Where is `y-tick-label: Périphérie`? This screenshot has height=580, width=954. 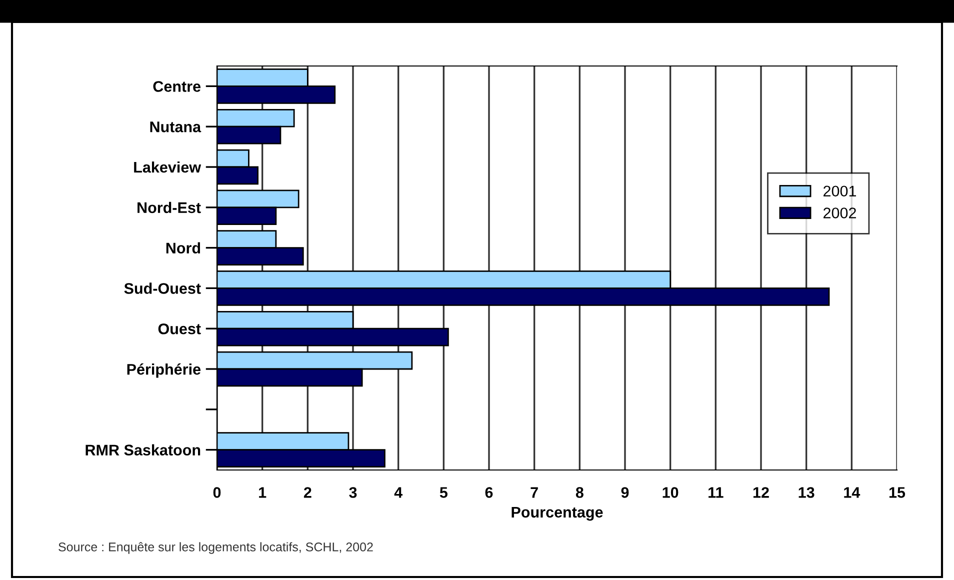 y-tick-label: Périphérie is located at coordinates (164, 370).